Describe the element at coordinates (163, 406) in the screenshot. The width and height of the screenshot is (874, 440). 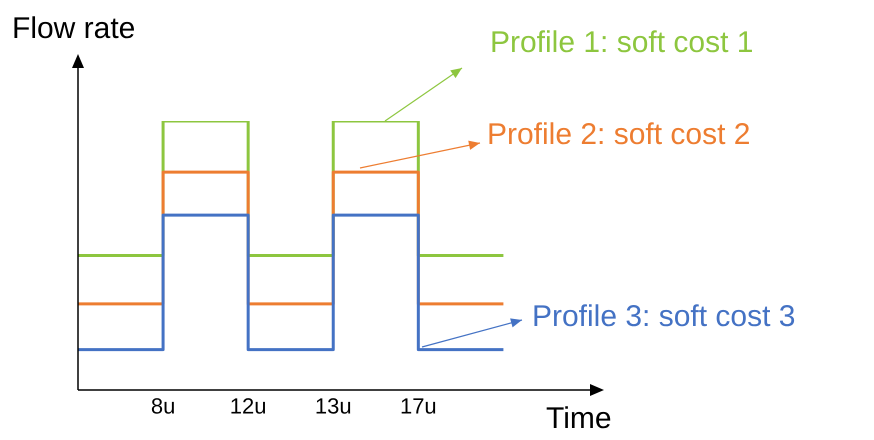
I see `x-tick-label: 8u` at that location.